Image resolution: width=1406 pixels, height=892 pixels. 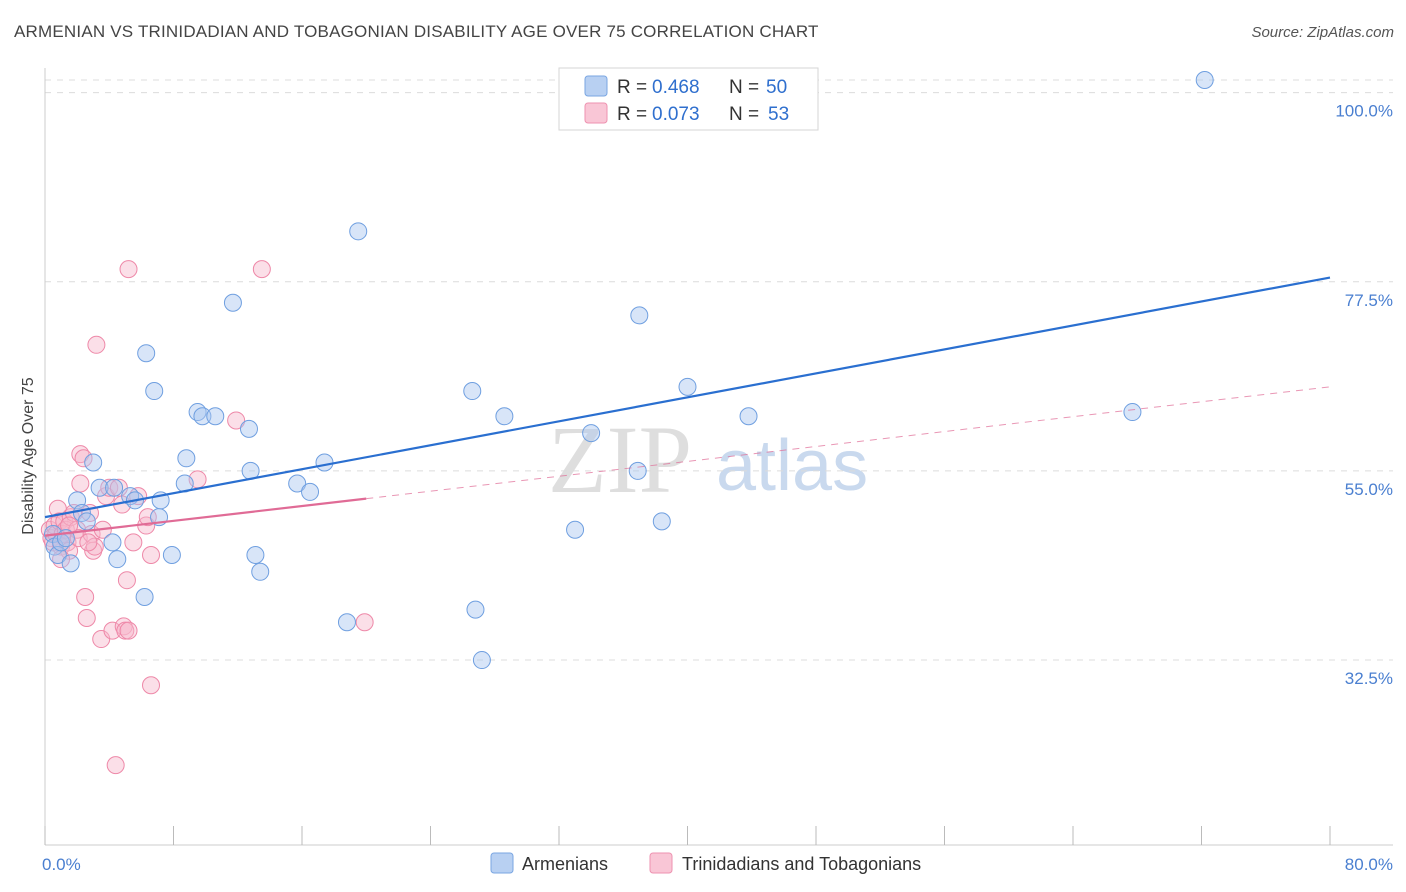 What do you see at coordinates (778, 114) in the screenshot?
I see `legend-n-value-trinidadians: 53` at bounding box center [778, 114].